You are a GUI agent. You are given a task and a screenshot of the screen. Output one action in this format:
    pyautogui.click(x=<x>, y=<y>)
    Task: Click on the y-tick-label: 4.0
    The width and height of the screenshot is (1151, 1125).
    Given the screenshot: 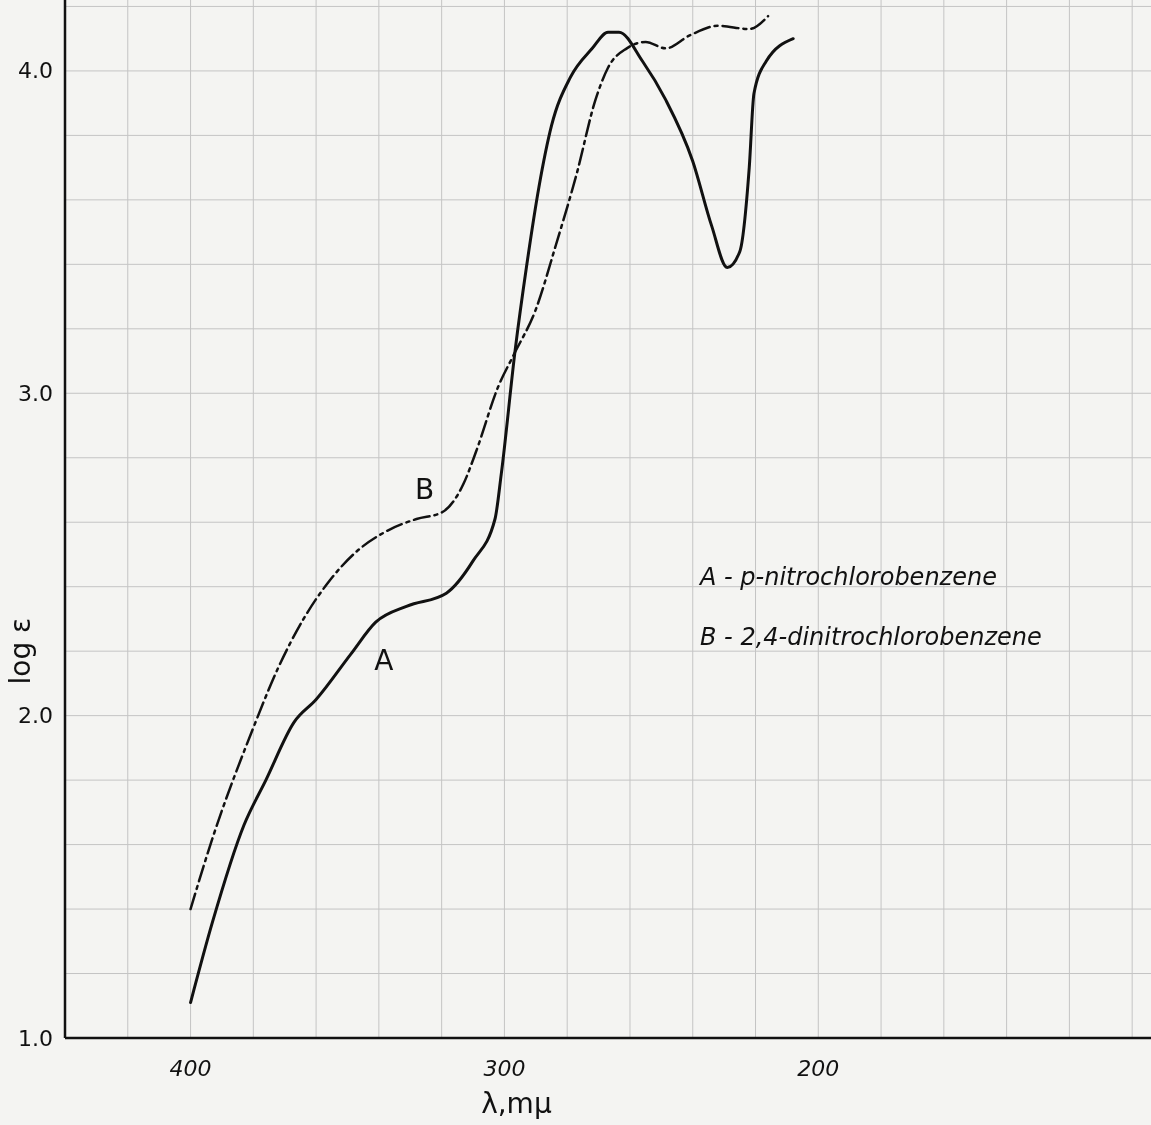 What is the action you would take?
    pyautogui.click(x=35, y=71)
    